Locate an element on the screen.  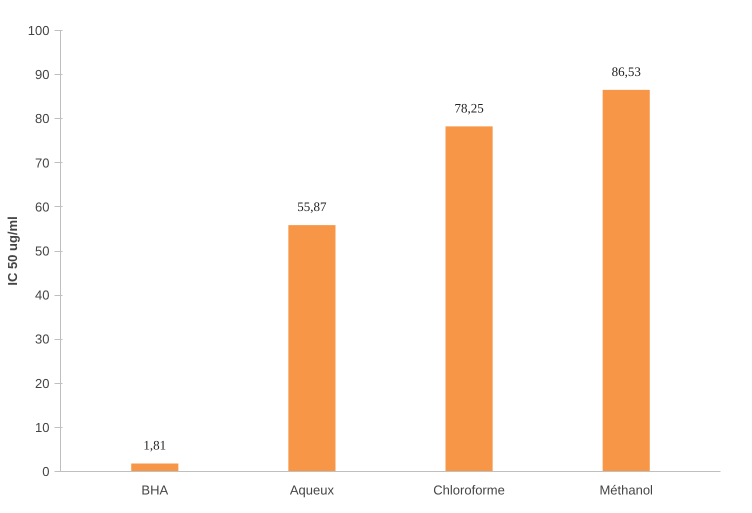
y-tick-label: 70 is located at coordinates (42, 162).